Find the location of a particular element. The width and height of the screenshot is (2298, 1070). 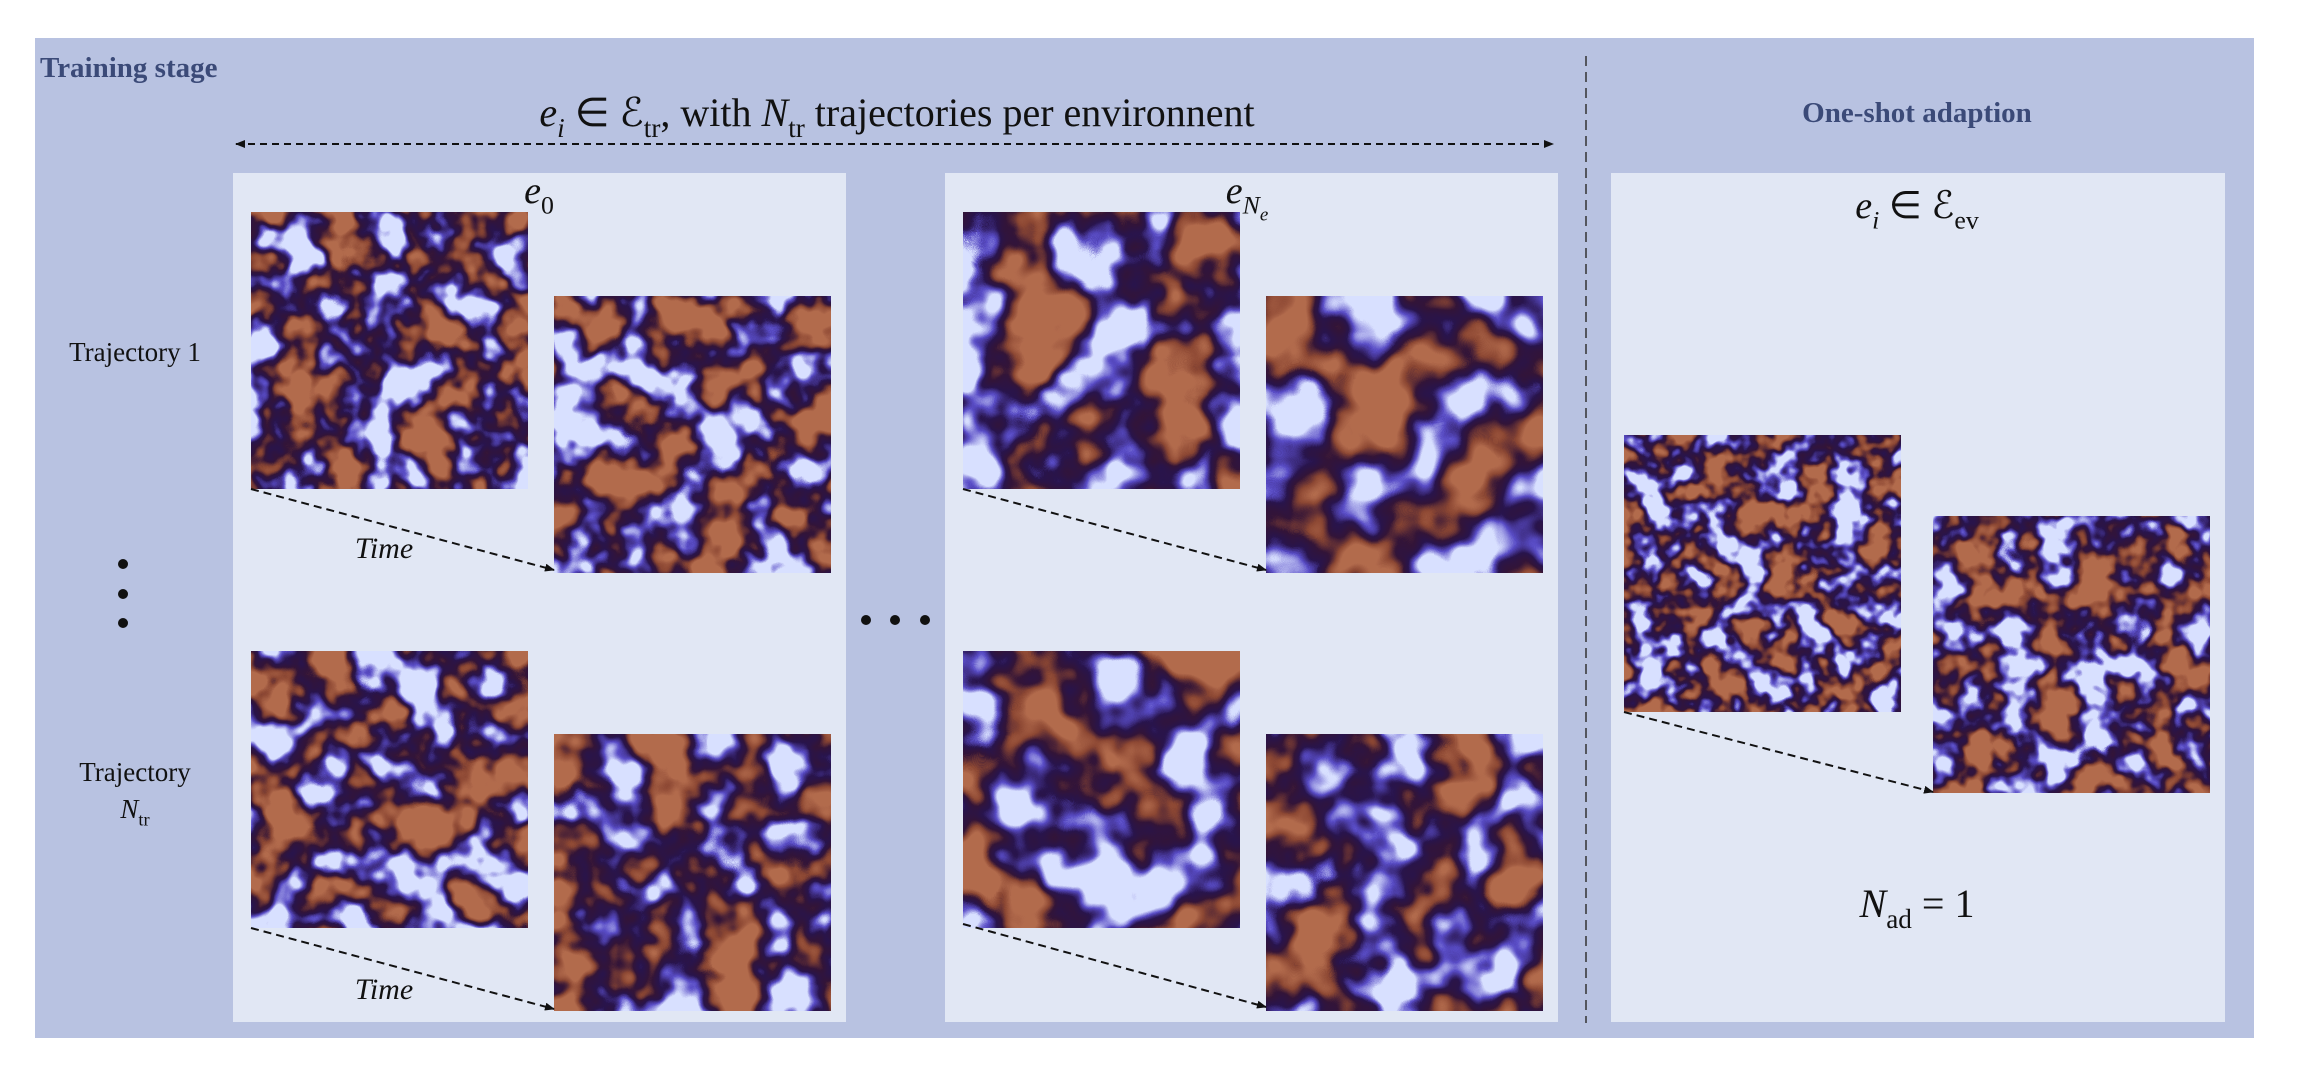

env-label: e0 is located at coordinates (539, 195).